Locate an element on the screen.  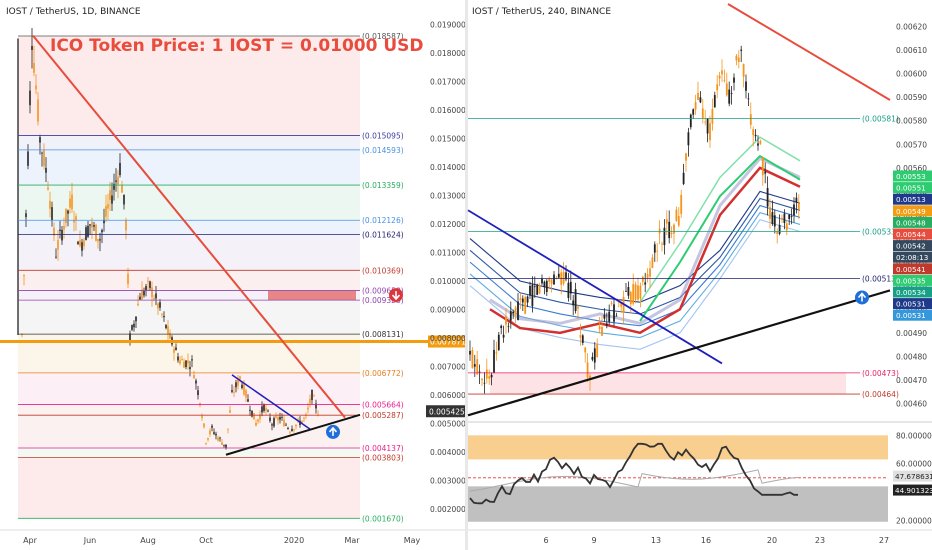
blue-trendline is located at coordinates (595, 287).